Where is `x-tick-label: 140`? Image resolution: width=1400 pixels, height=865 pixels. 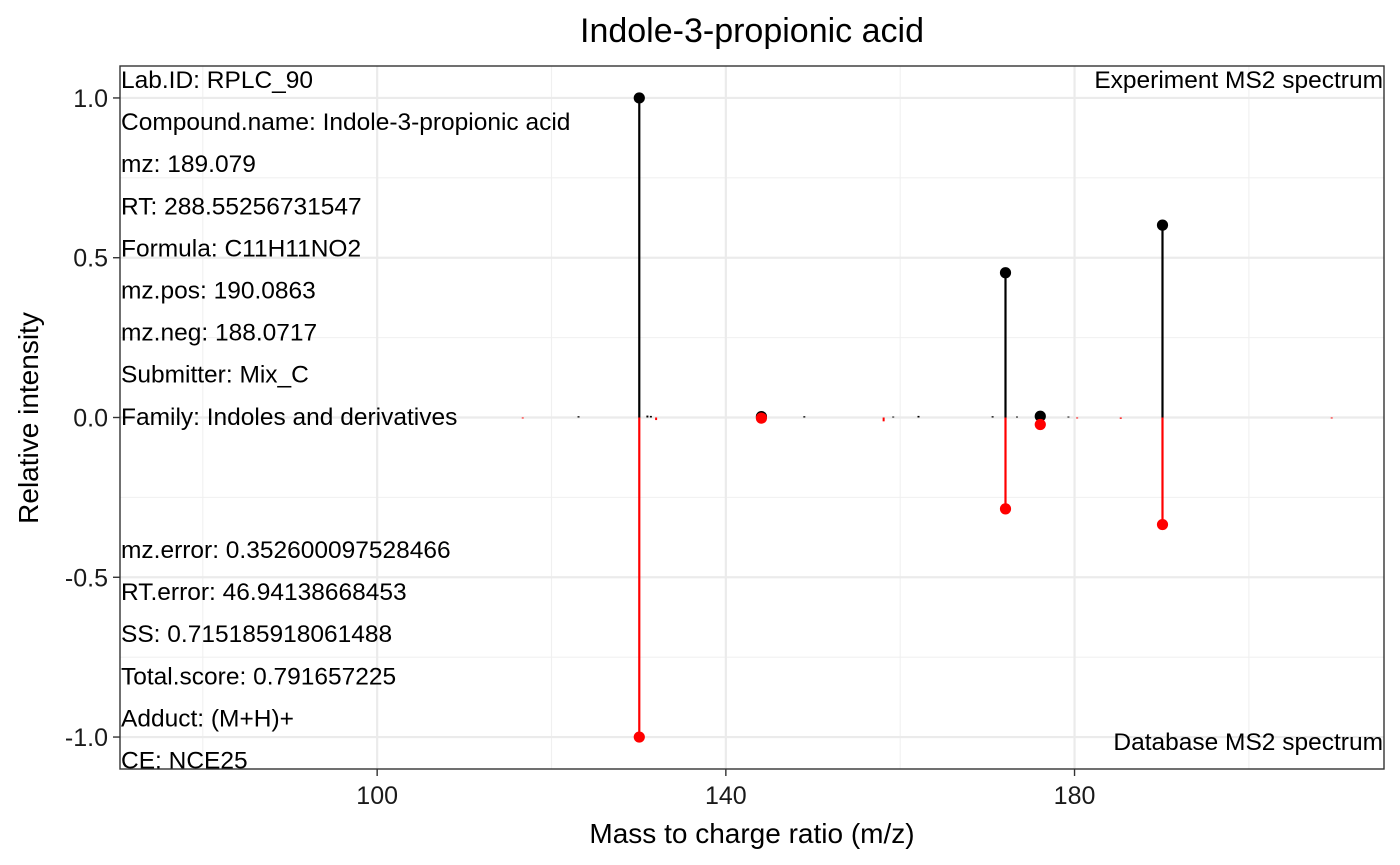 x-tick-label: 140 is located at coordinates (726, 796).